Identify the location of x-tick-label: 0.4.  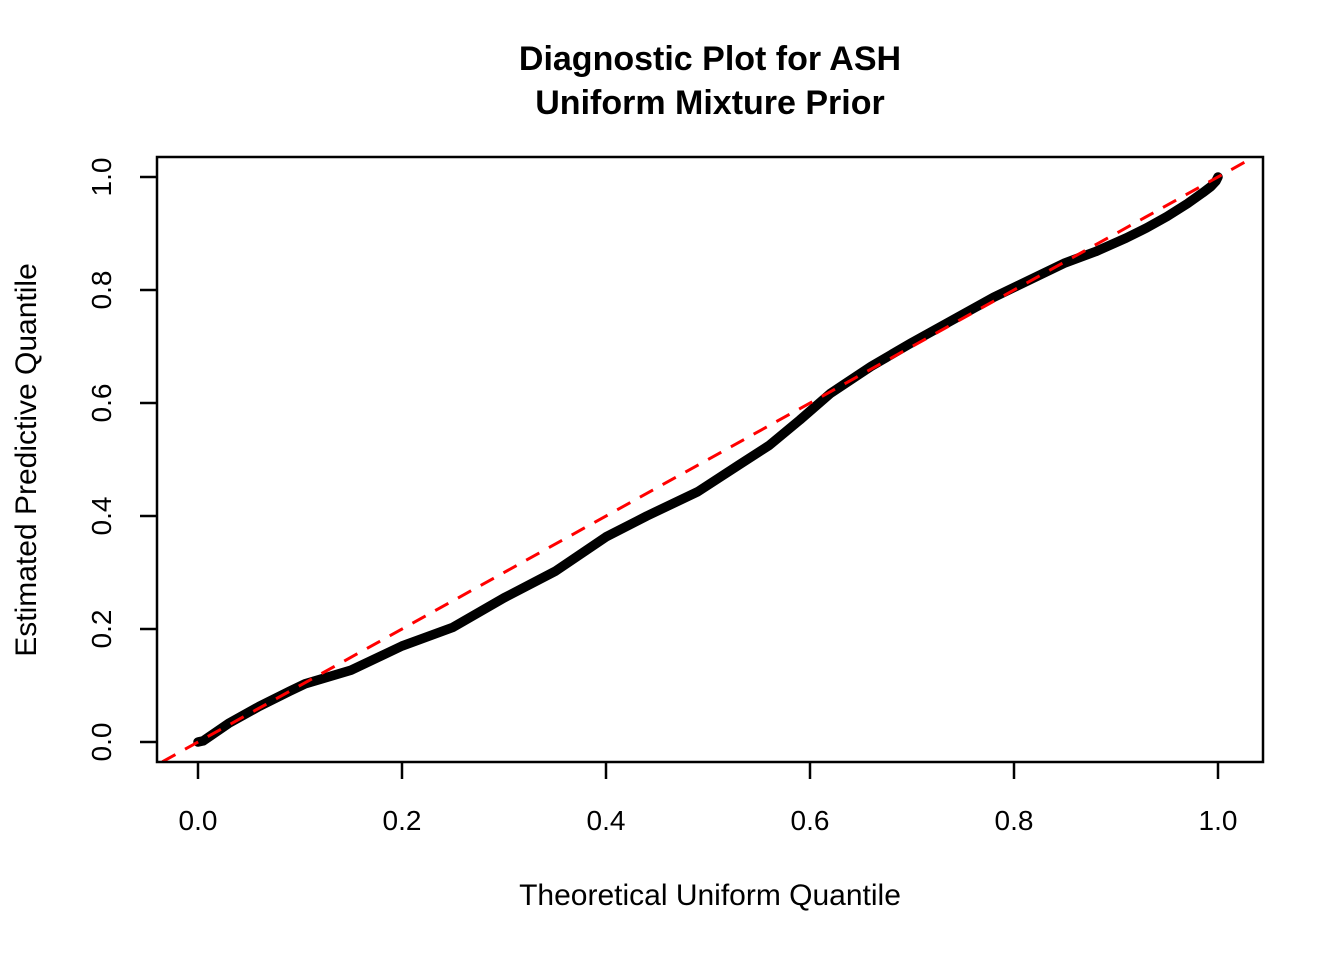
(606, 820).